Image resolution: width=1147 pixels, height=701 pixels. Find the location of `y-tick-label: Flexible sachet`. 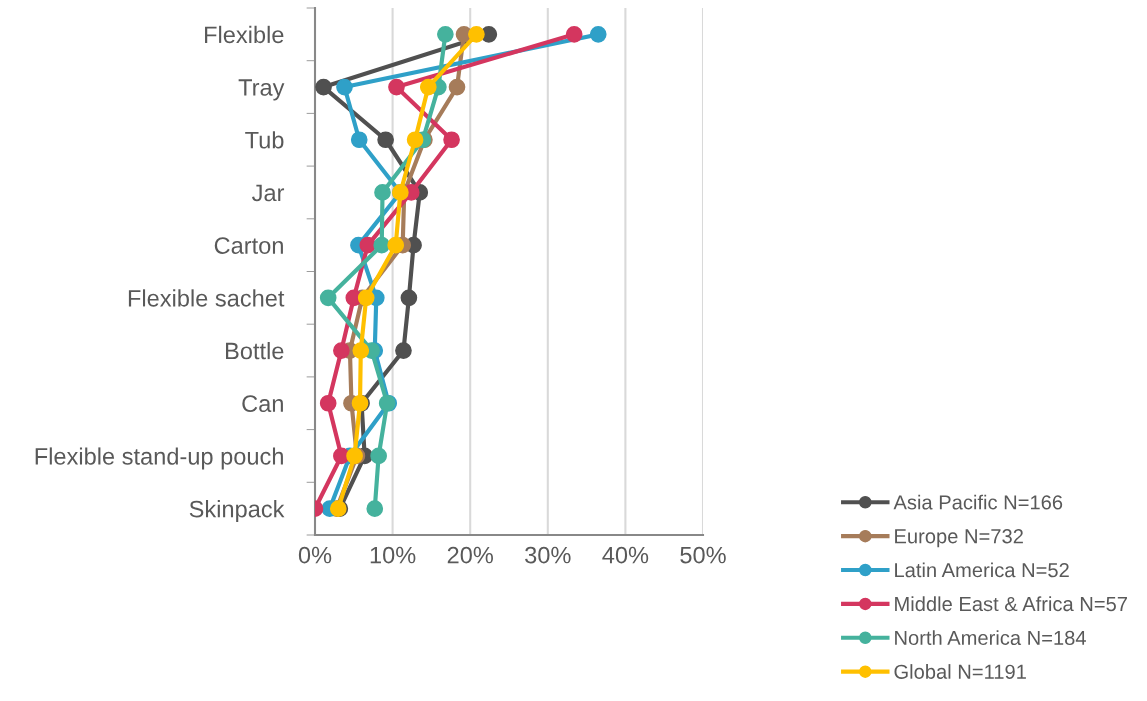

y-tick-label: Flexible sachet is located at coordinates (206, 298).